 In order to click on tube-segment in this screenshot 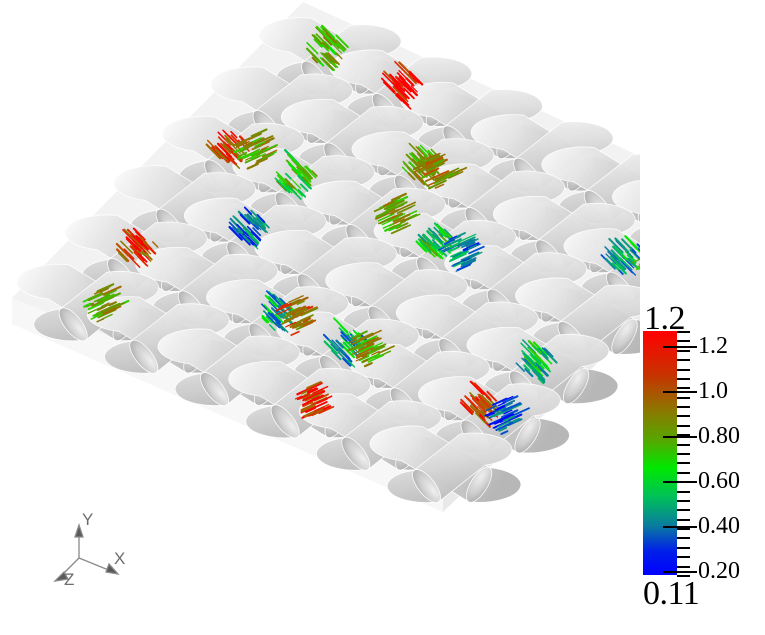, I will do `click(449, 467)`.